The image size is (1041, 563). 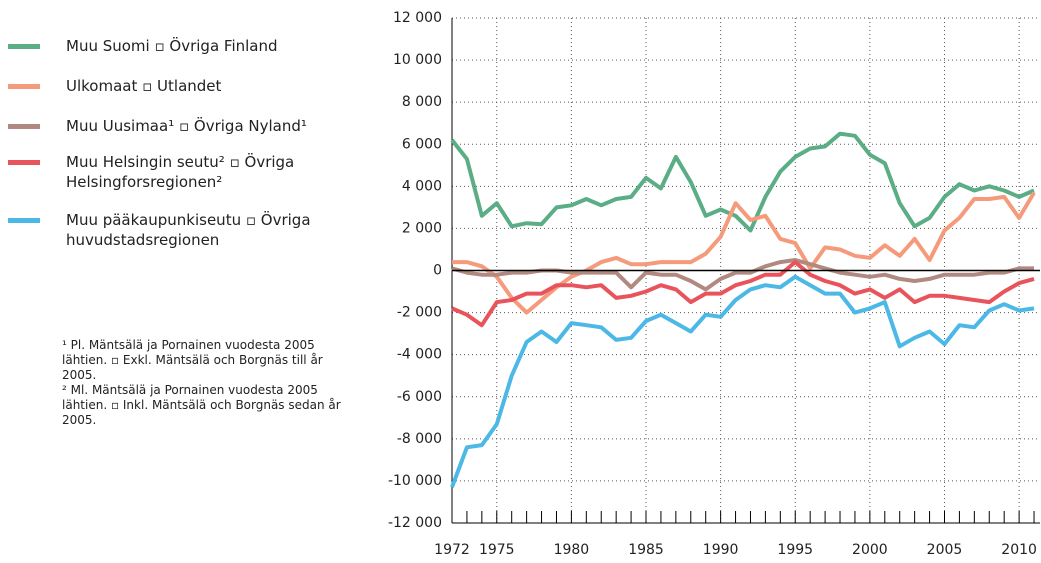 I want to click on x-tick-label: 2000, so click(x=870, y=550).